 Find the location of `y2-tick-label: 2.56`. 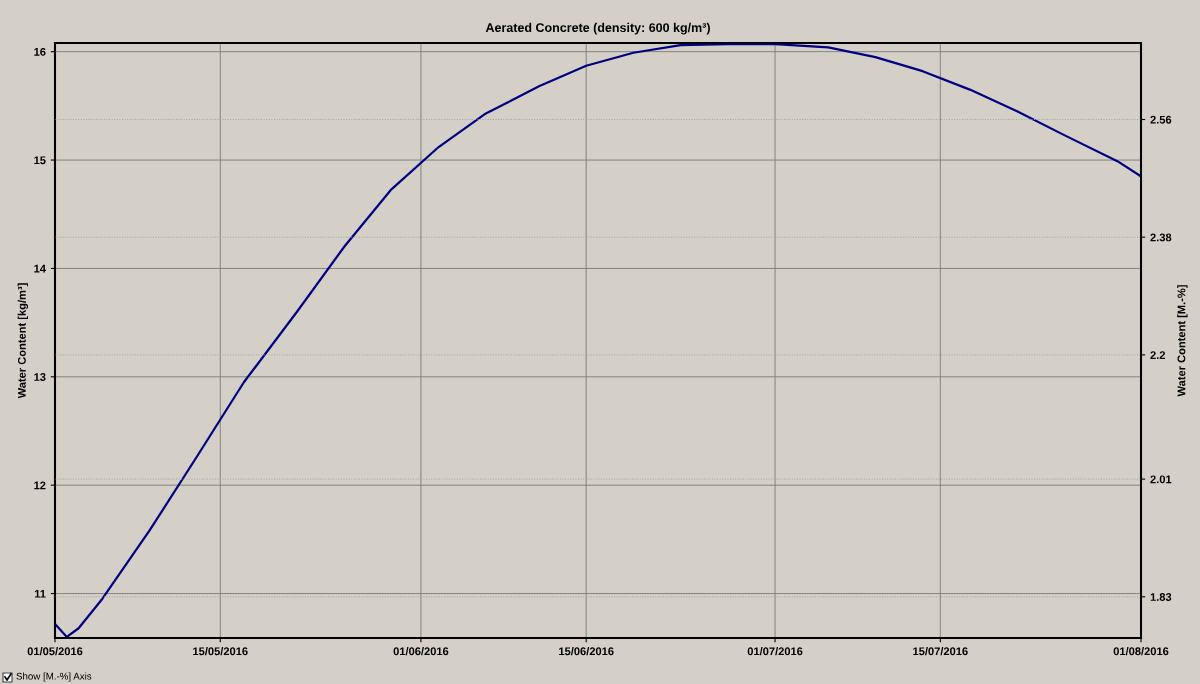

y2-tick-label: 2.56 is located at coordinates (1161, 119).